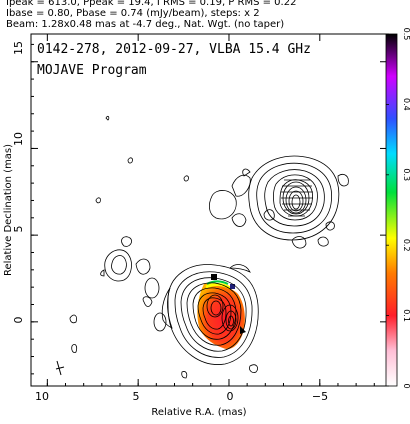  Describe the element at coordinates (174, 49) in the screenshot. I see `chart-title: 0142-278, 2012-09-27, VLBA 15.4 GHz` at that location.